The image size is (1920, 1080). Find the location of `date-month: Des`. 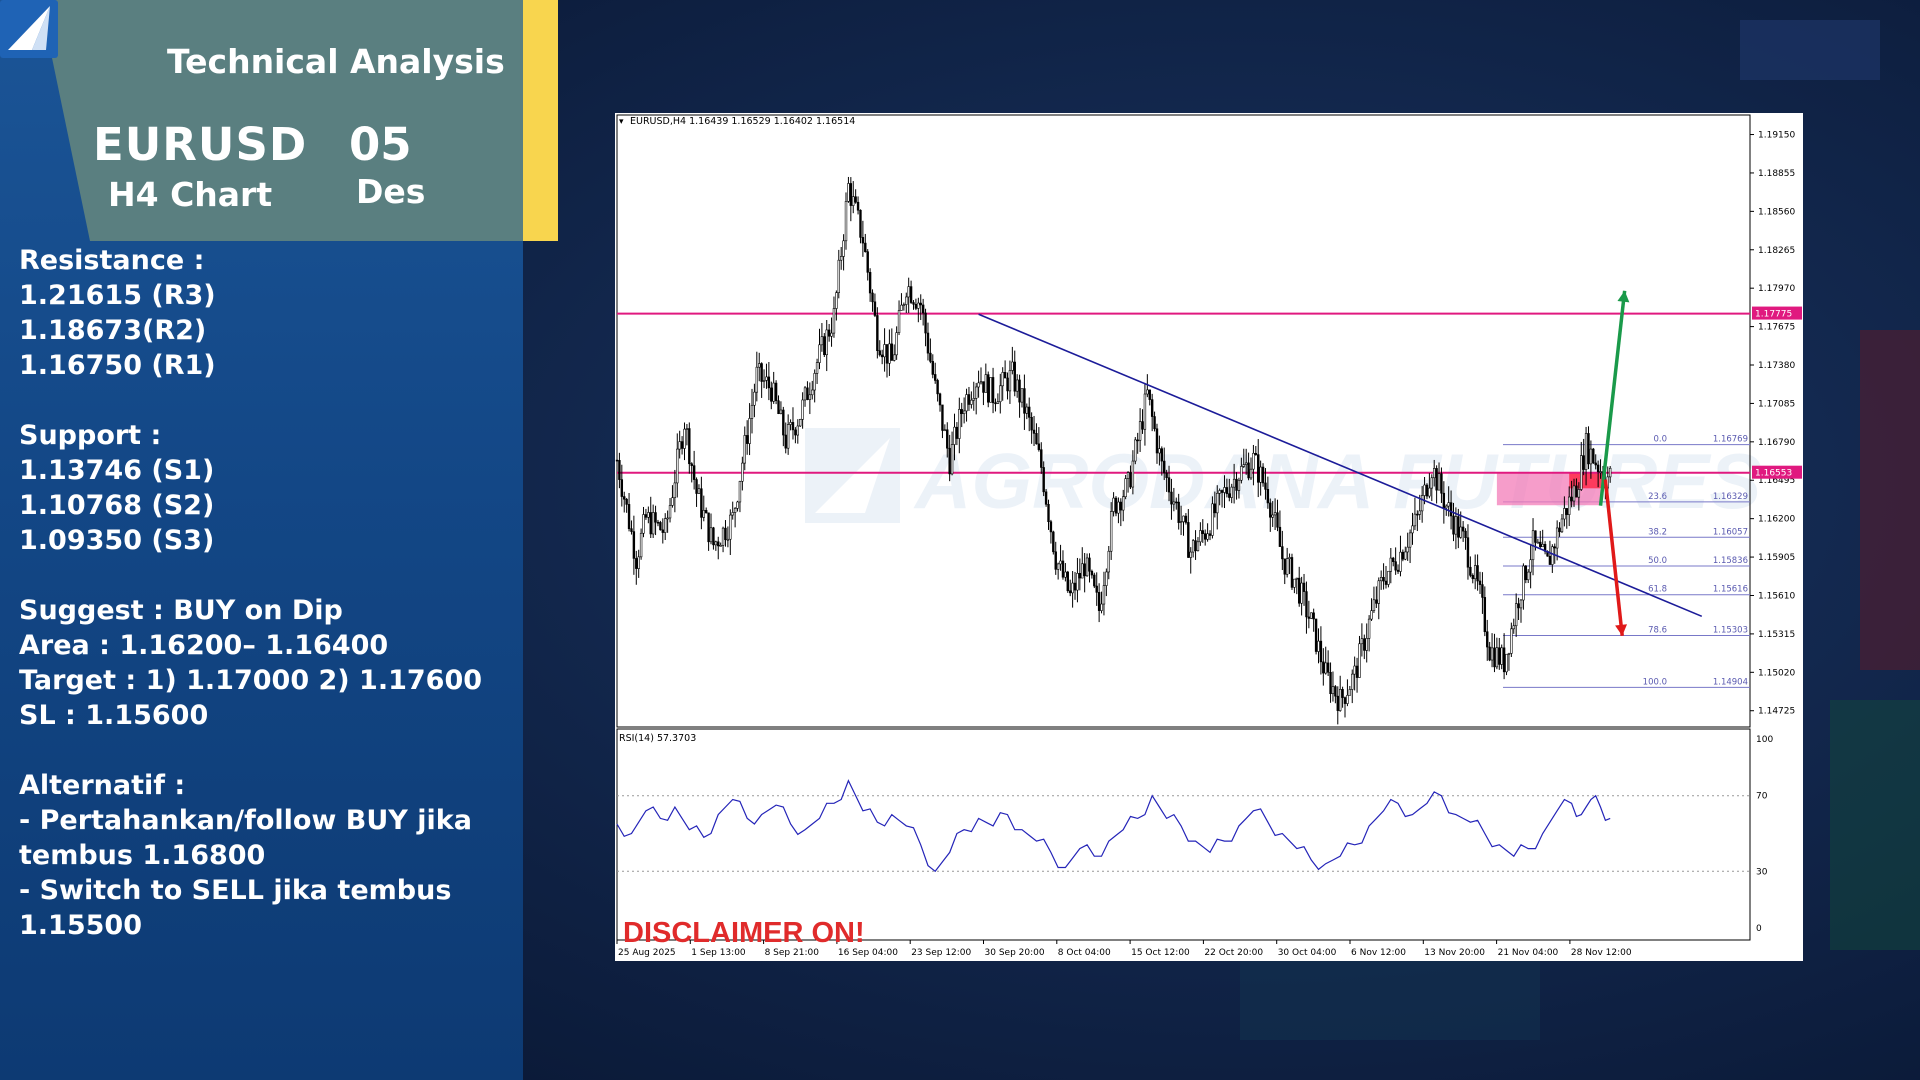

date-month: Des is located at coordinates (391, 191).